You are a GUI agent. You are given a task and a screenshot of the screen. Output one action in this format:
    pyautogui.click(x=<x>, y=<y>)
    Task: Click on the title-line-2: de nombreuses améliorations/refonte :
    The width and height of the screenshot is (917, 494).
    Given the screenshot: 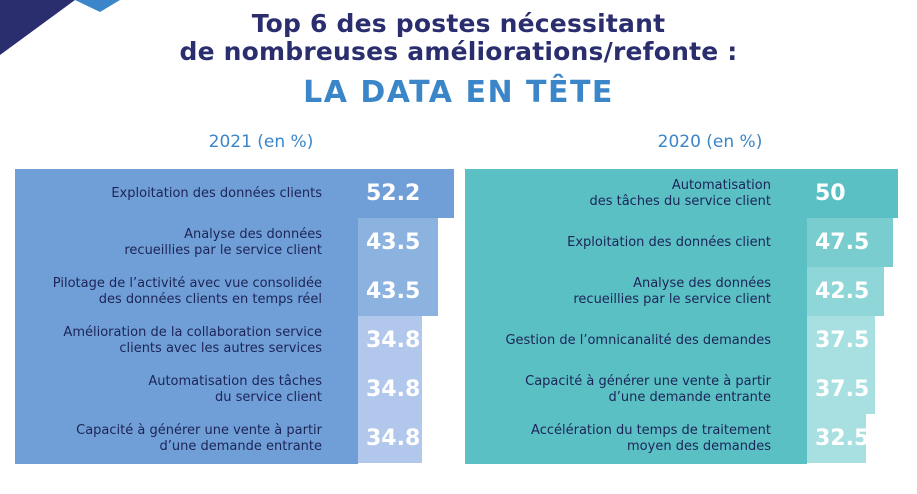 What is the action you would take?
    pyautogui.click(x=458, y=51)
    